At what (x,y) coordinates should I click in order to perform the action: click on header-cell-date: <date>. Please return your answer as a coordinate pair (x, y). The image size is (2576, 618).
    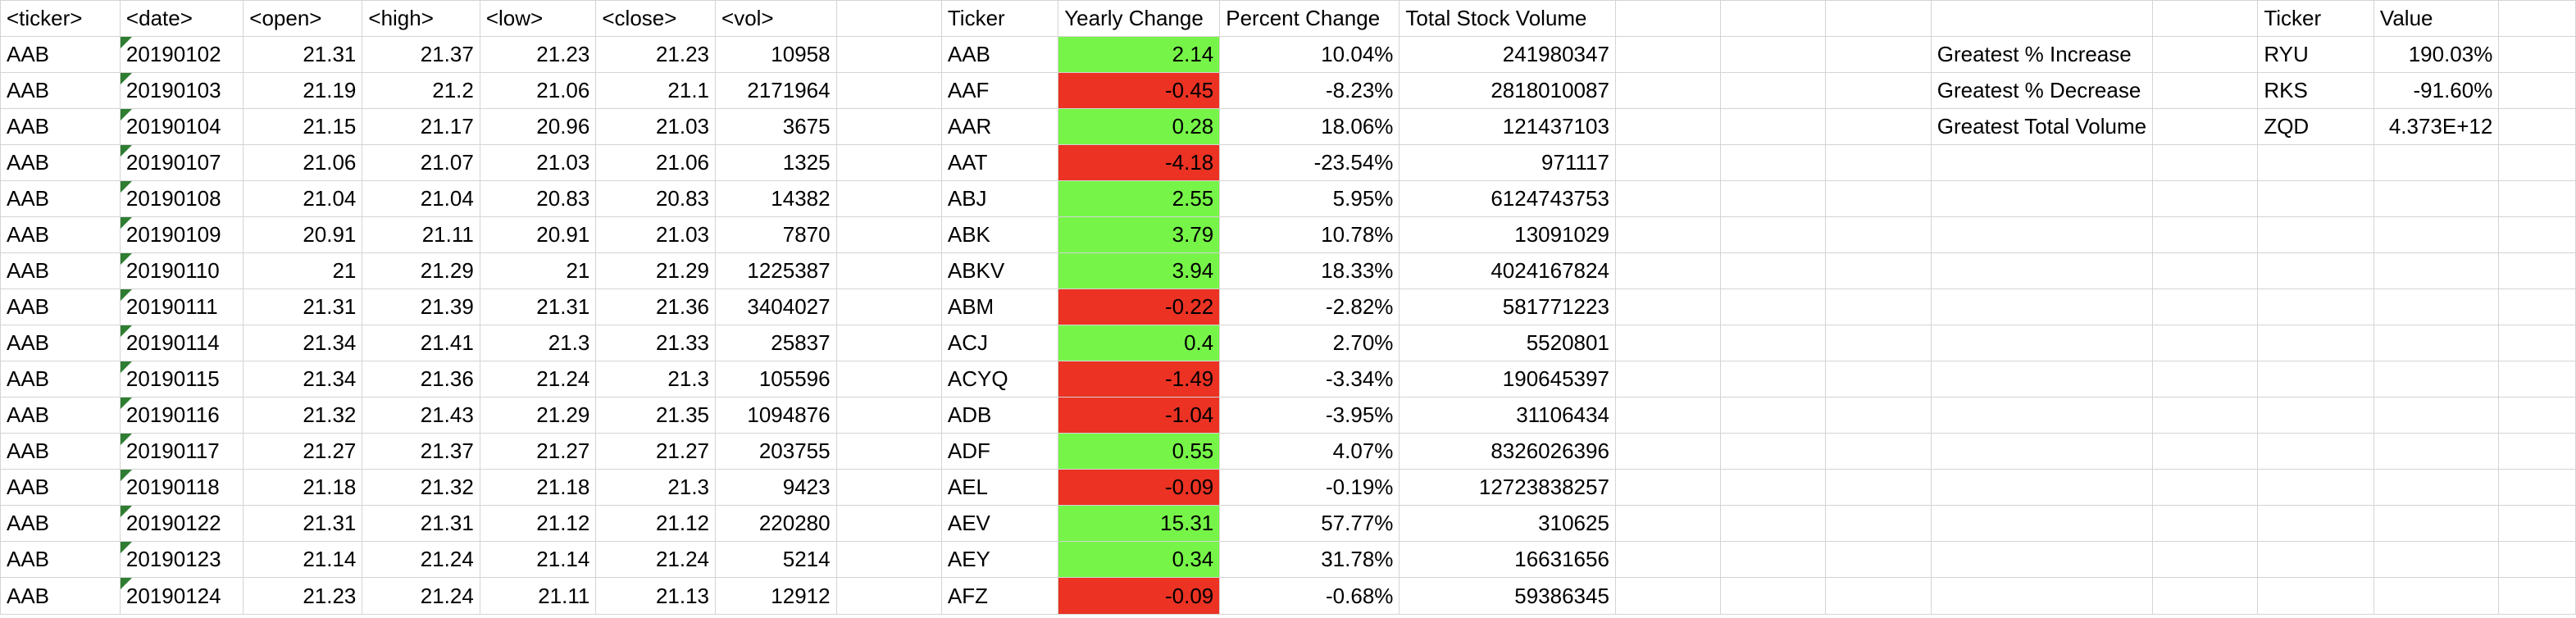
    Looking at the image, I should click on (182, 18).